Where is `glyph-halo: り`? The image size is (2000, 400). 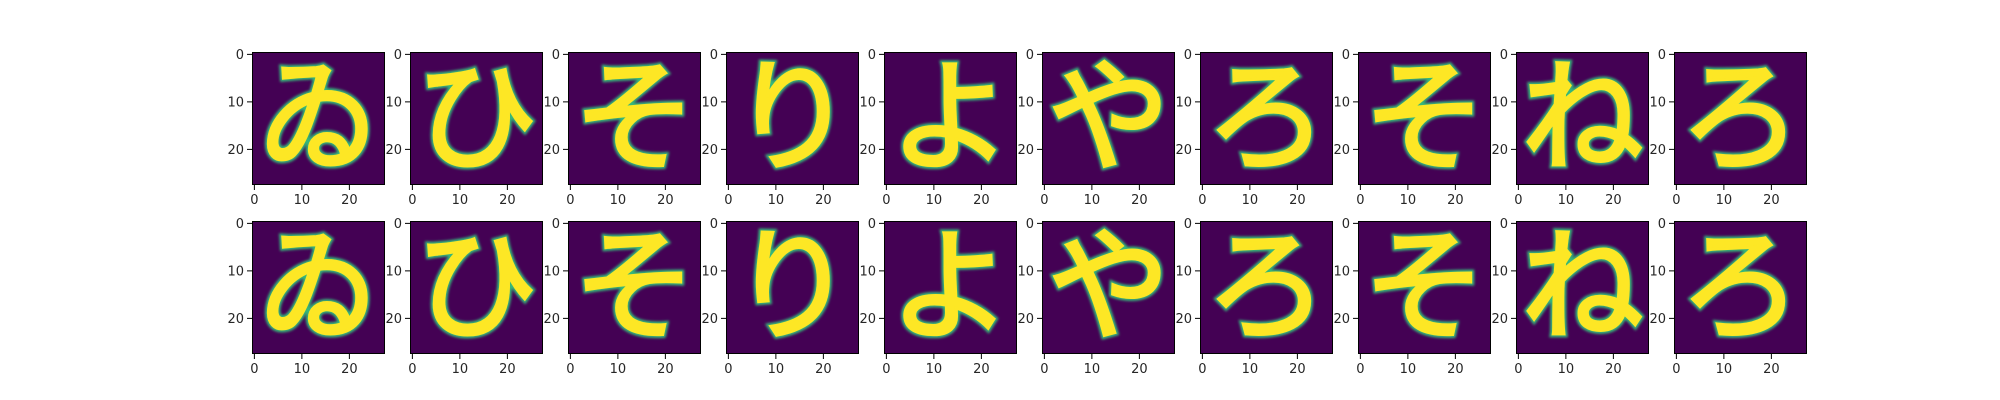
glyph-halo: り is located at coordinates (792, 117).